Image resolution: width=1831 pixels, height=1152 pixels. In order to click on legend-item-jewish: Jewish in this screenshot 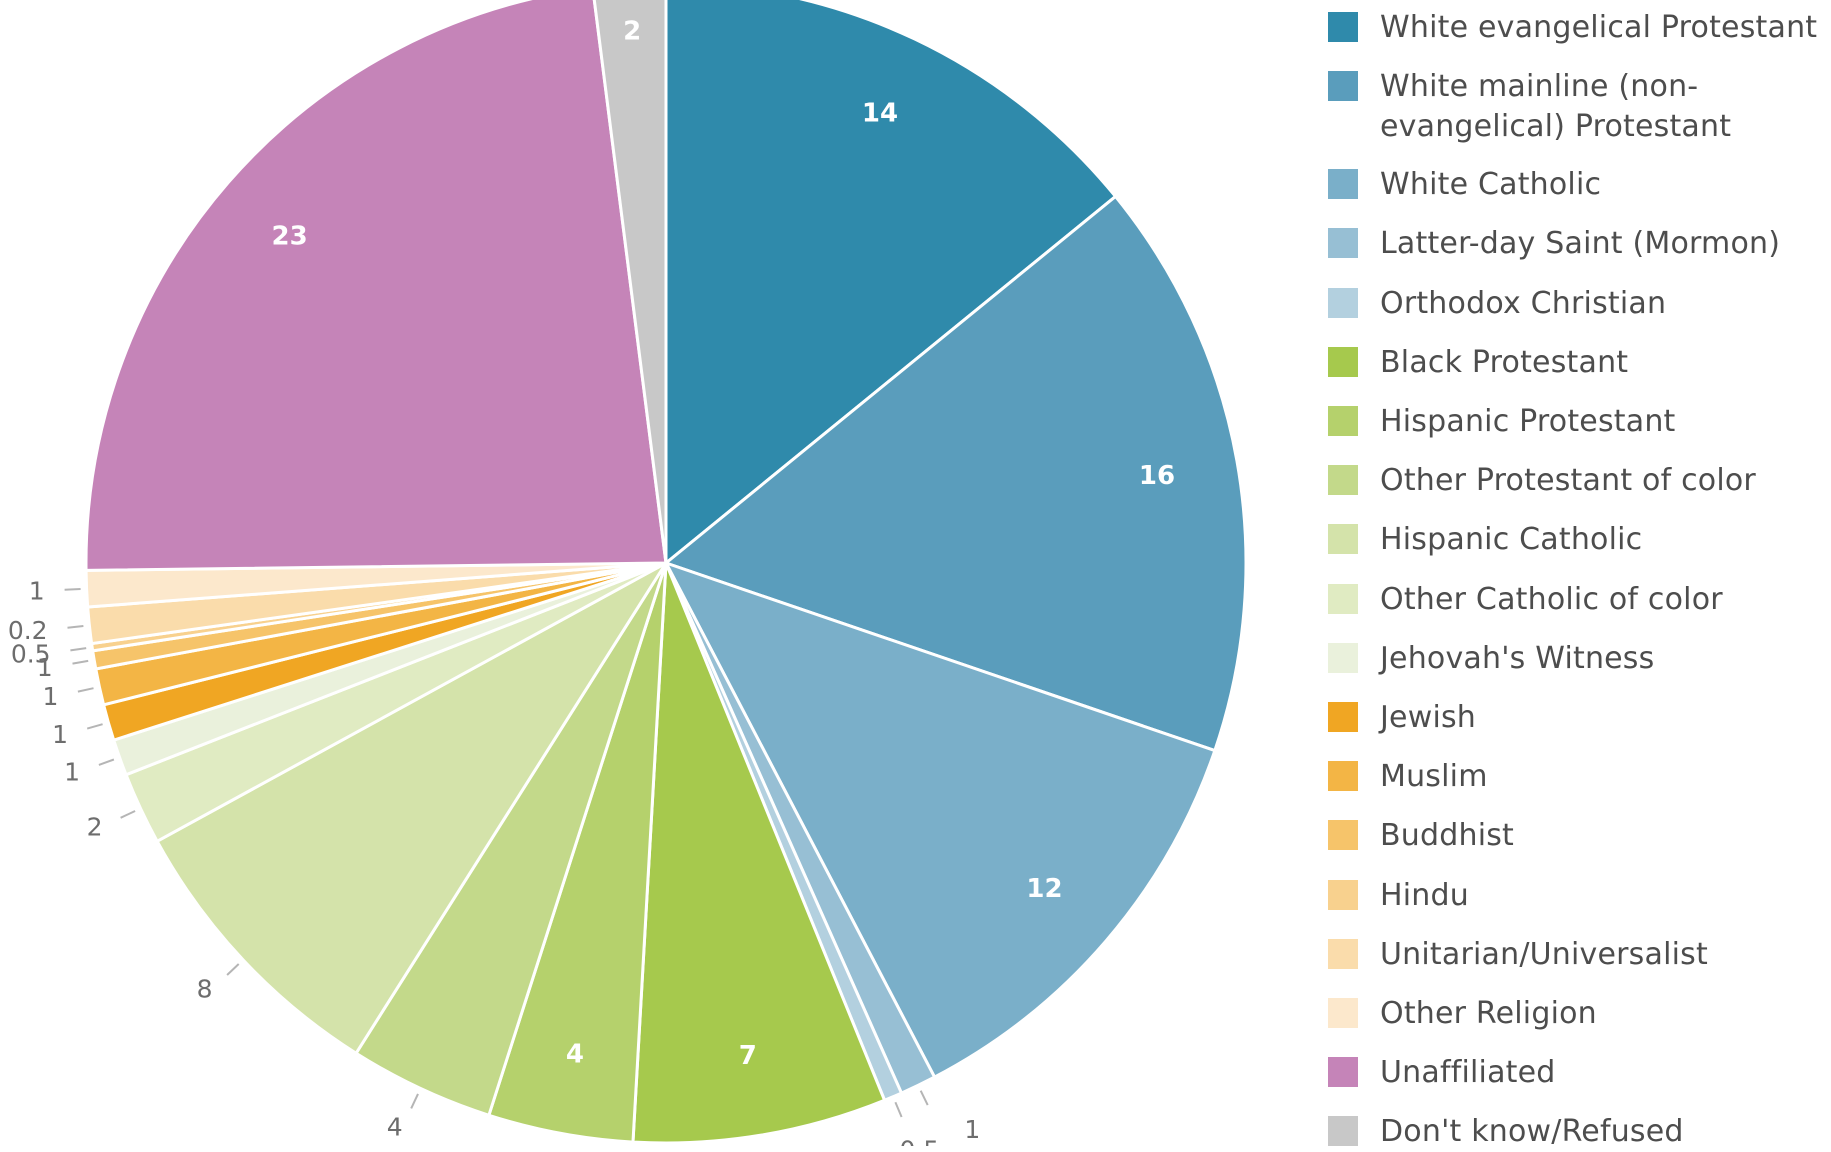, I will do `click(1402, 718)`.